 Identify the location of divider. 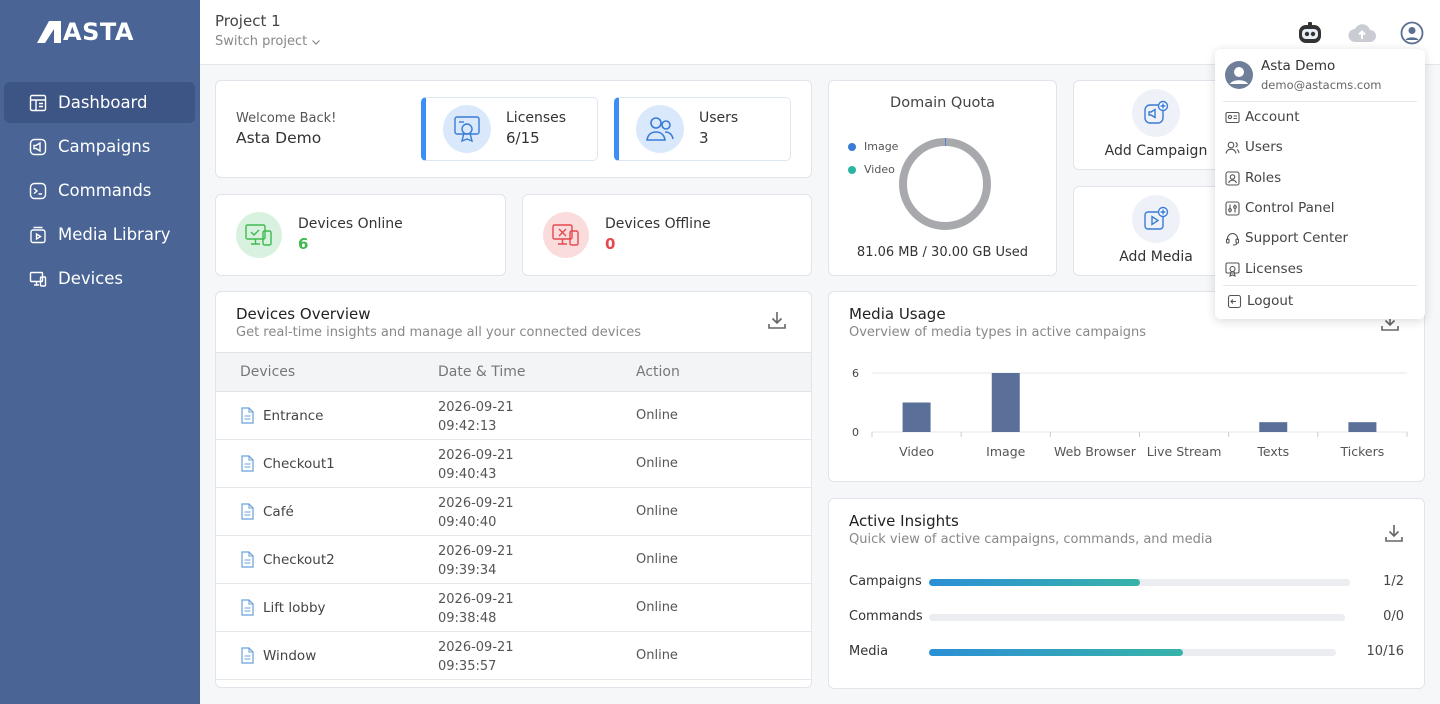
(1320, 101).